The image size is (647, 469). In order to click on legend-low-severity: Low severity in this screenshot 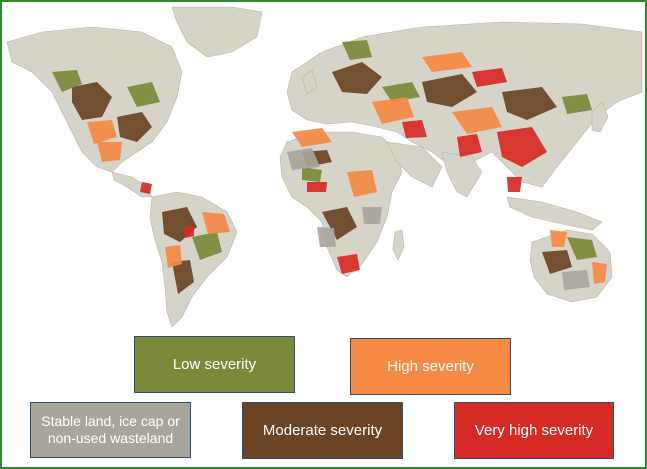, I will do `click(214, 364)`.